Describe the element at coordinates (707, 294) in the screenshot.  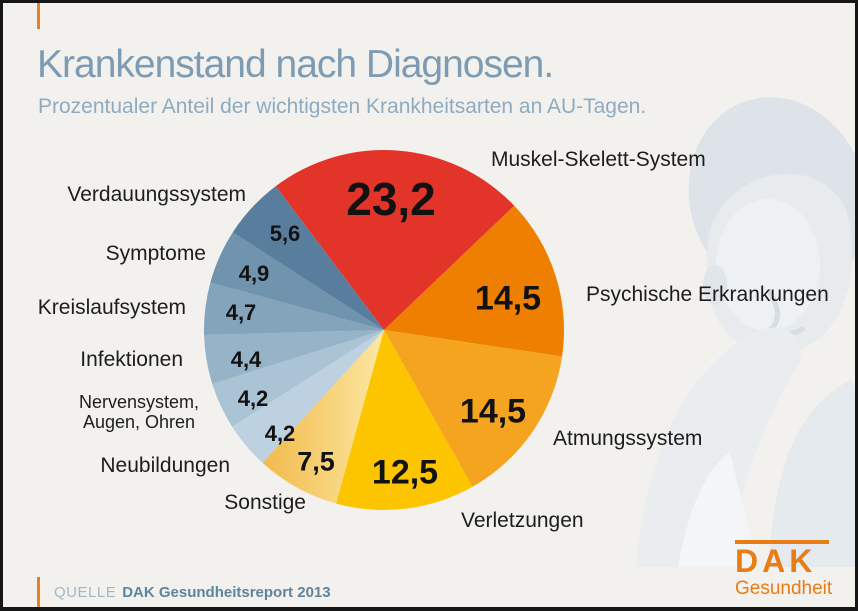
I see `slice-label-psychische-erkrankungen: Psychische Erkrankungen` at that location.